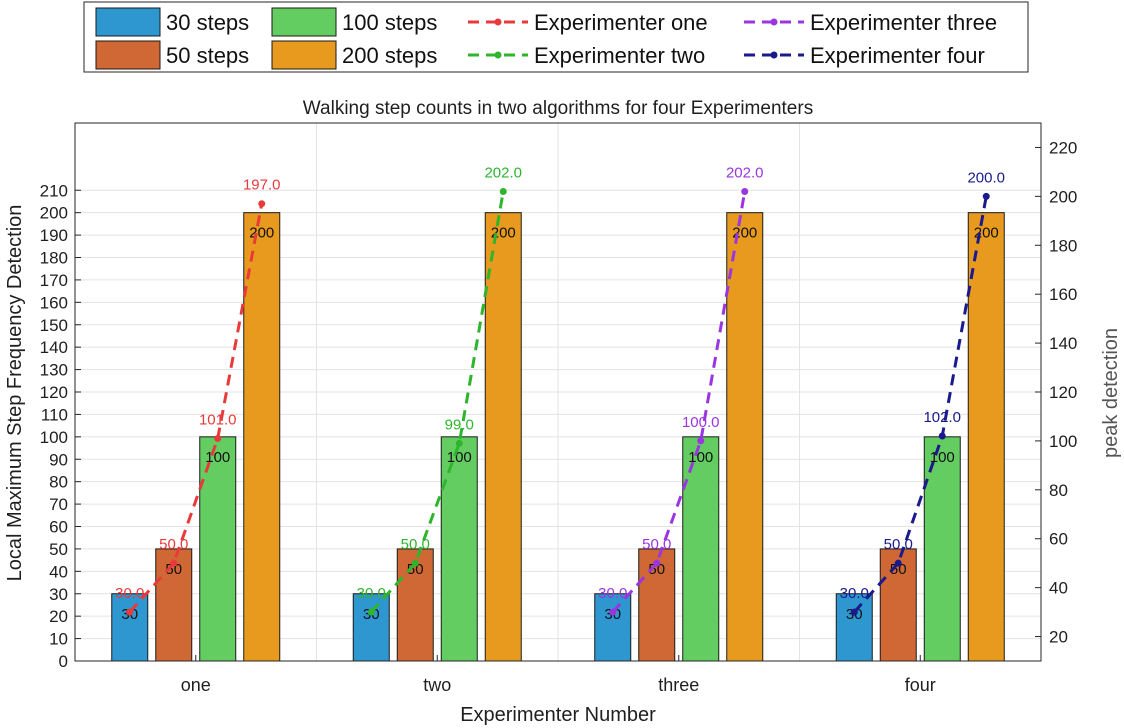 This screenshot has height=728, width=1124. What do you see at coordinates (586, 55) in the screenshot?
I see `legend-entry: Experimenter two` at bounding box center [586, 55].